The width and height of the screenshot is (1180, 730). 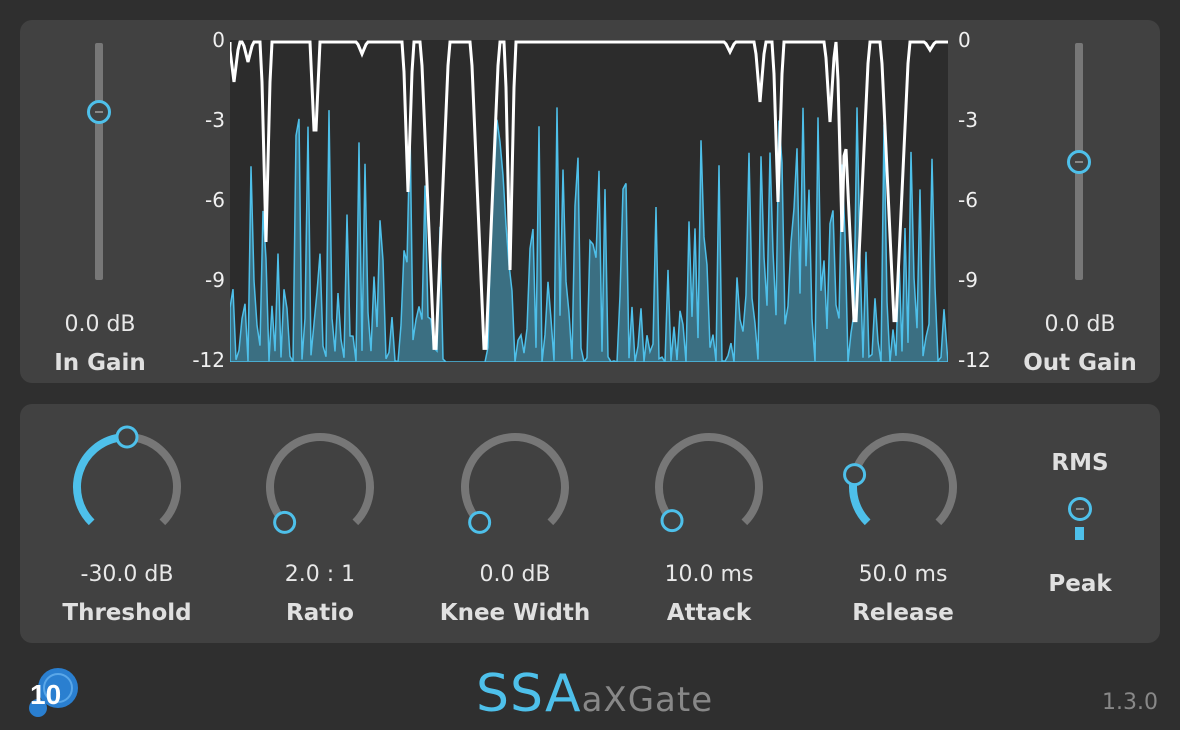 What do you see at coordinates (100, 324) in the screenshot?
I see `in-gain-value: 0.0 dB` at bounding box center [100, 324].